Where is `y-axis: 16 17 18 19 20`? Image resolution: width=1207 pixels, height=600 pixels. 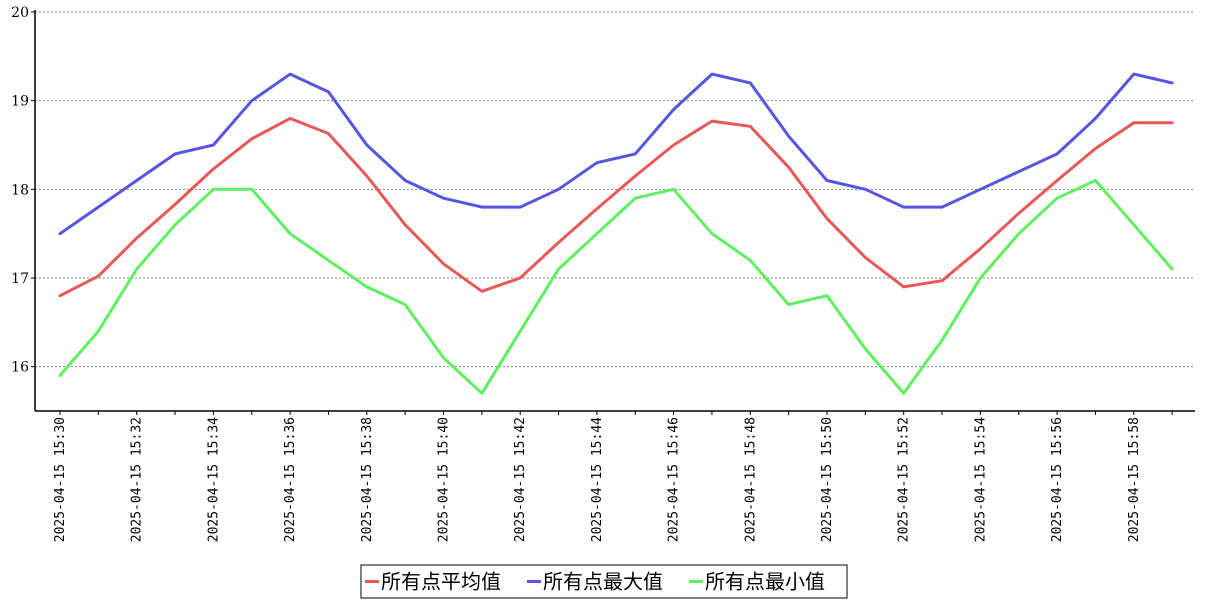 y-axis: 16 17 18 19 20 is located at coordinates (23, 208).